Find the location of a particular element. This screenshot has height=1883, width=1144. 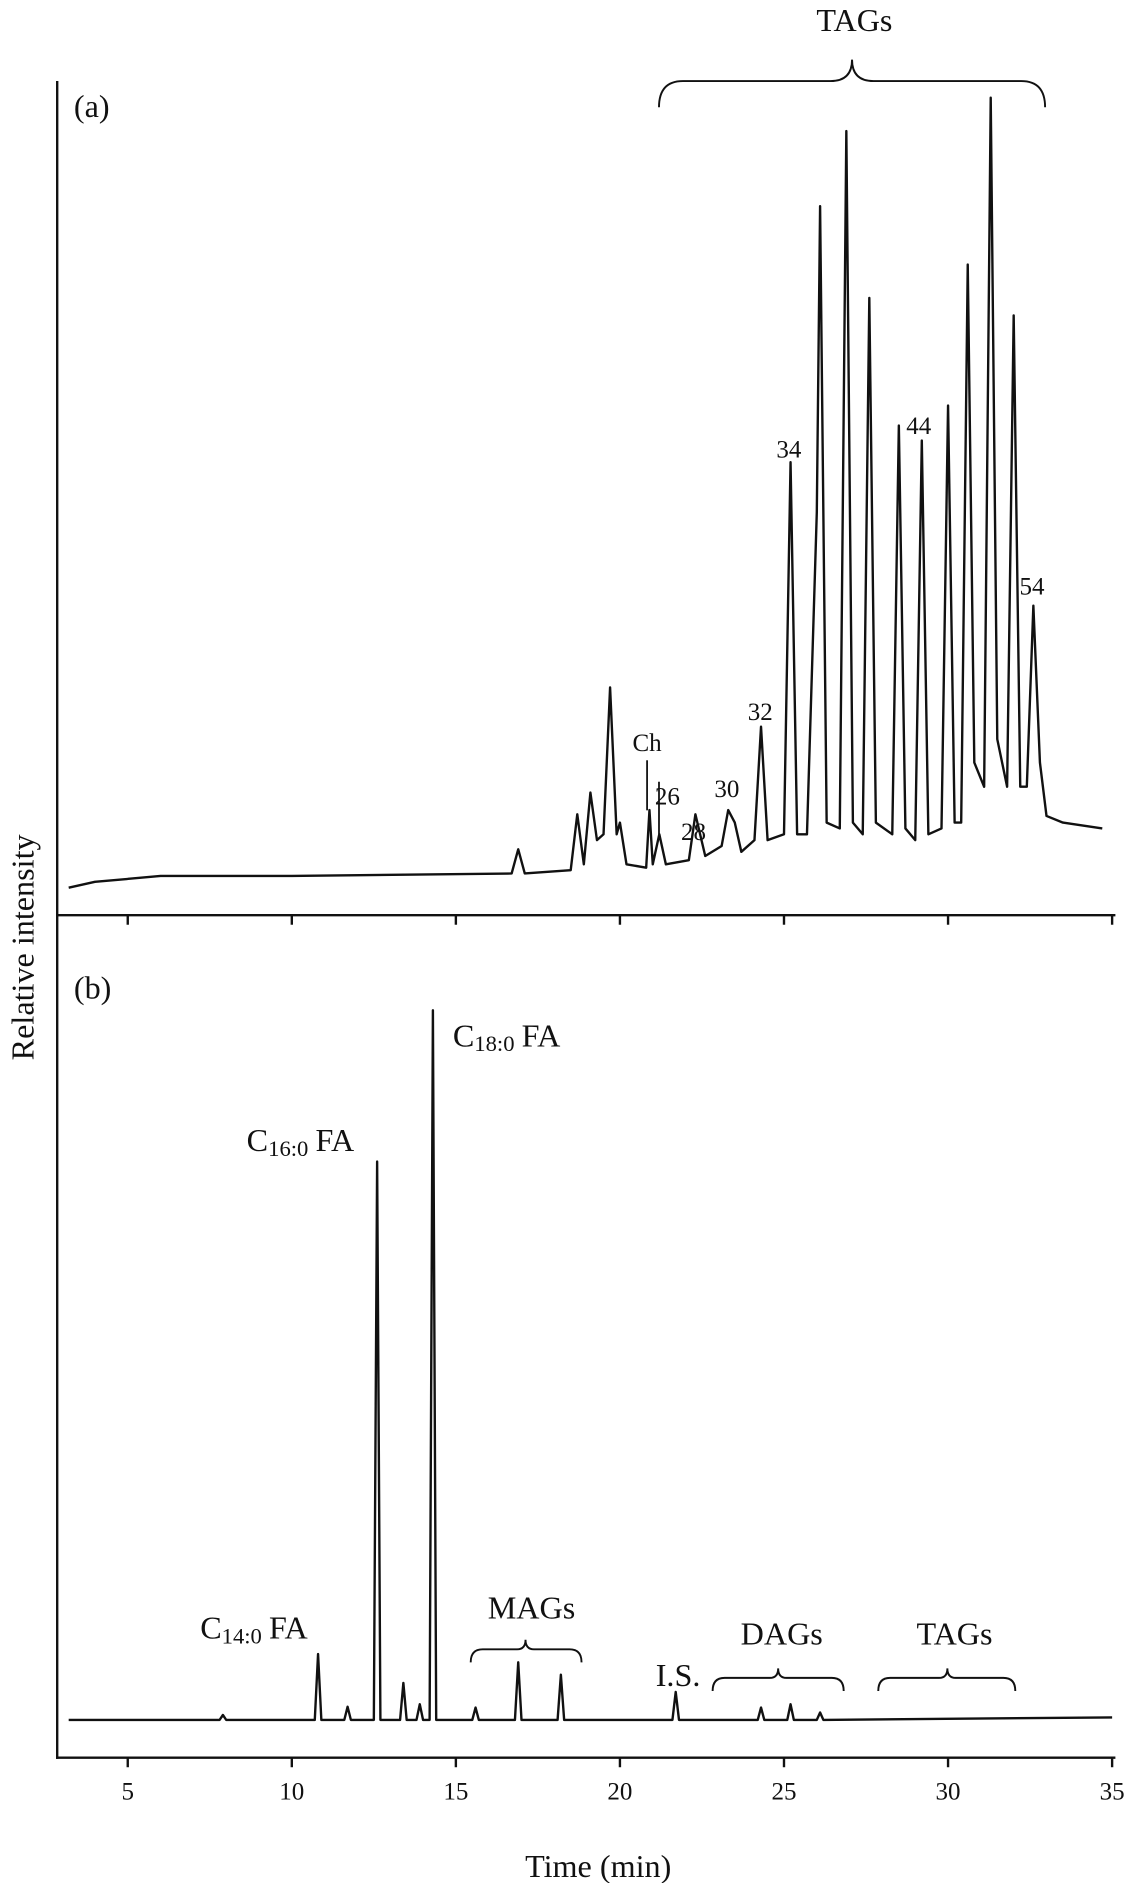

x-tick-label: 20 is located at coordinates (619, 1791).